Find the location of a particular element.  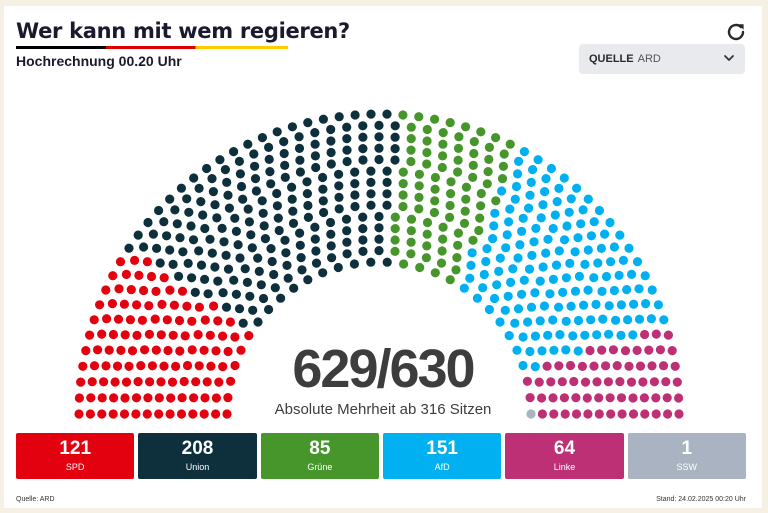

source-dropdown: QUELLE ARD is located at coordinates (662, 59).